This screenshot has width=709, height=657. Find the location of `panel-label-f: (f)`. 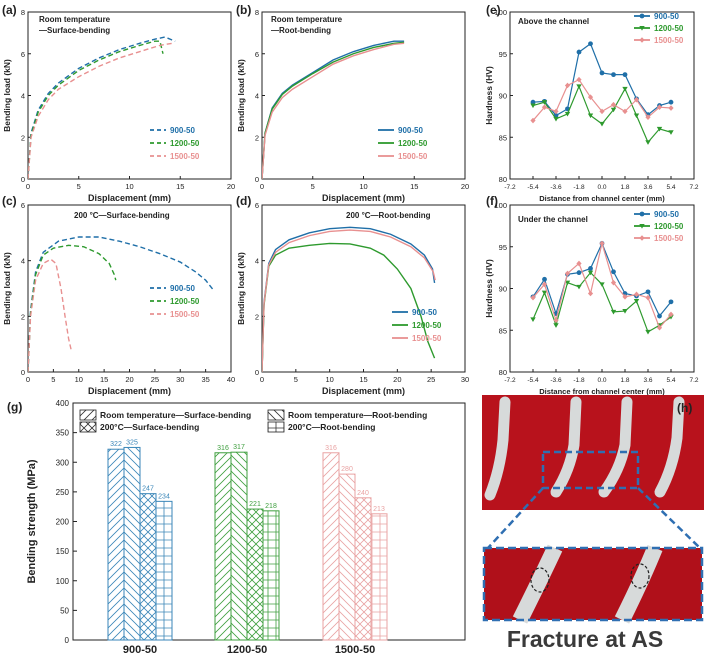

panel-label-f: (f) is located at coordinates (492, 201).